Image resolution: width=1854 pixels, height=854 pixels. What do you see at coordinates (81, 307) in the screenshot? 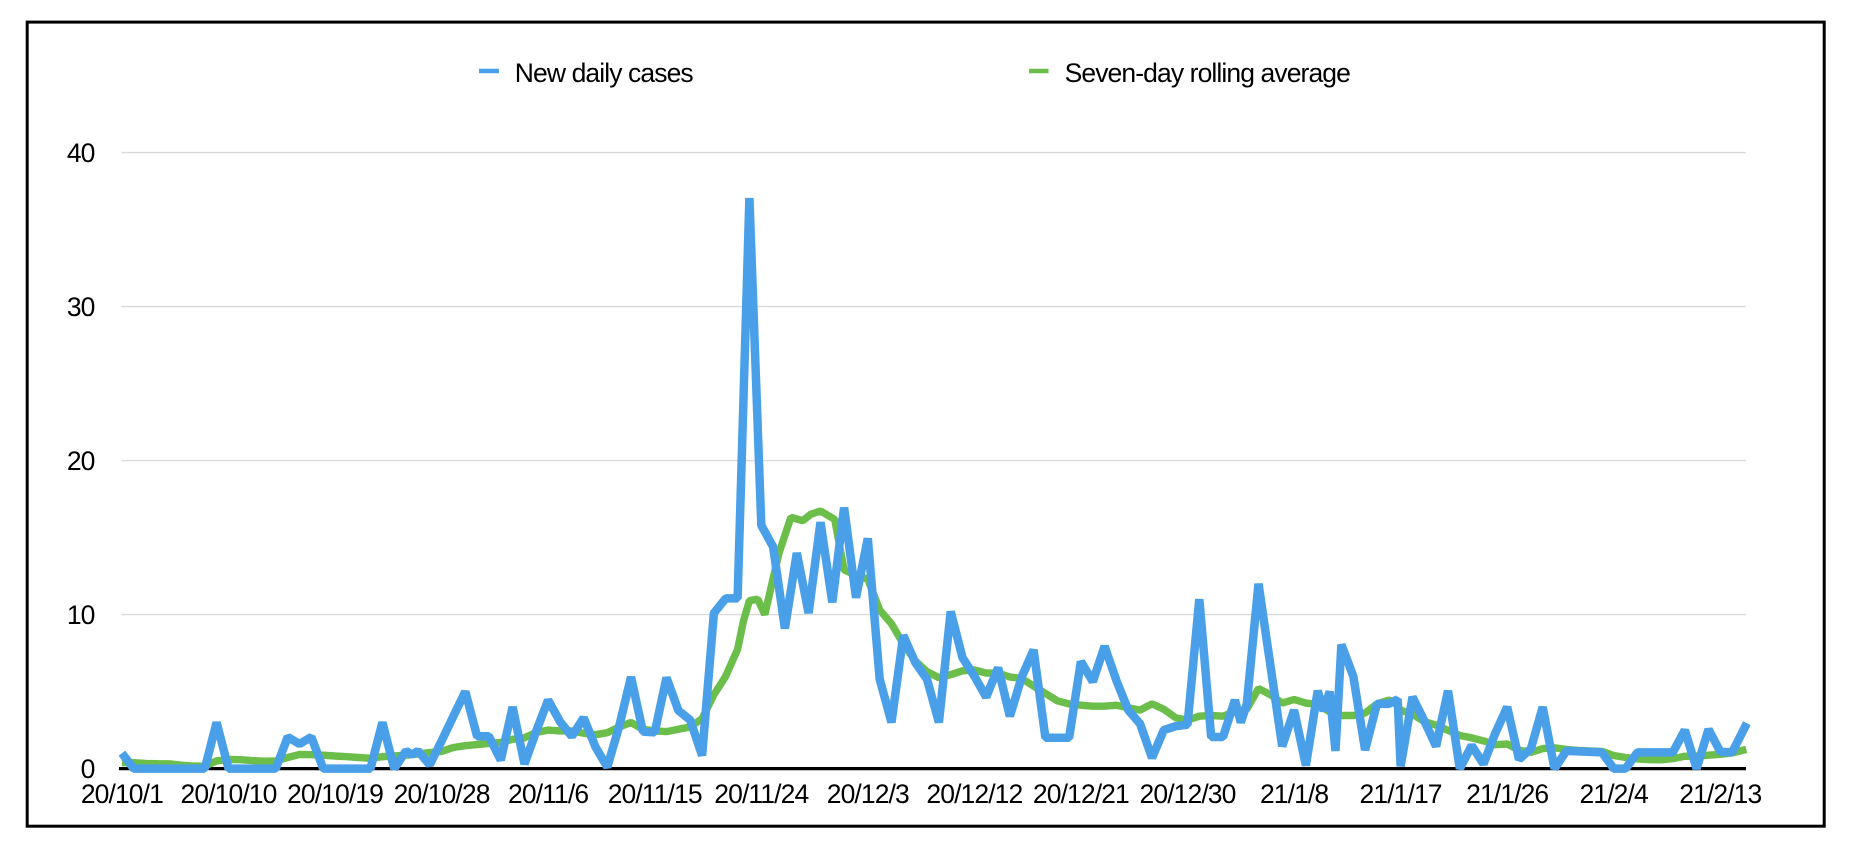
I see `svg-text: 30` at bounding box center [81, 307].